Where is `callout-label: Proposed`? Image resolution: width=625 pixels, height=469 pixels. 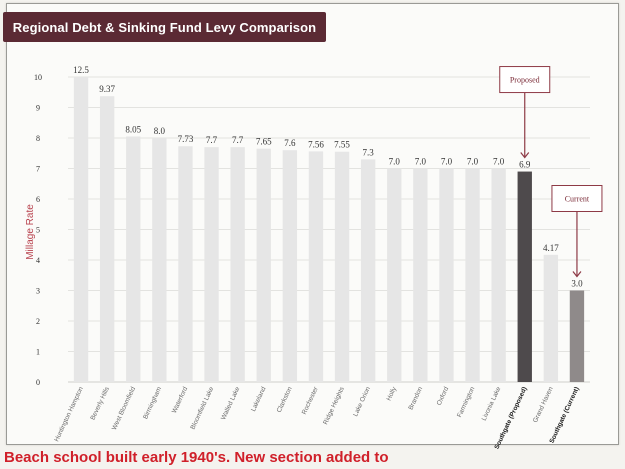 callout-label: Proposed is located at coordinates (525, 80).